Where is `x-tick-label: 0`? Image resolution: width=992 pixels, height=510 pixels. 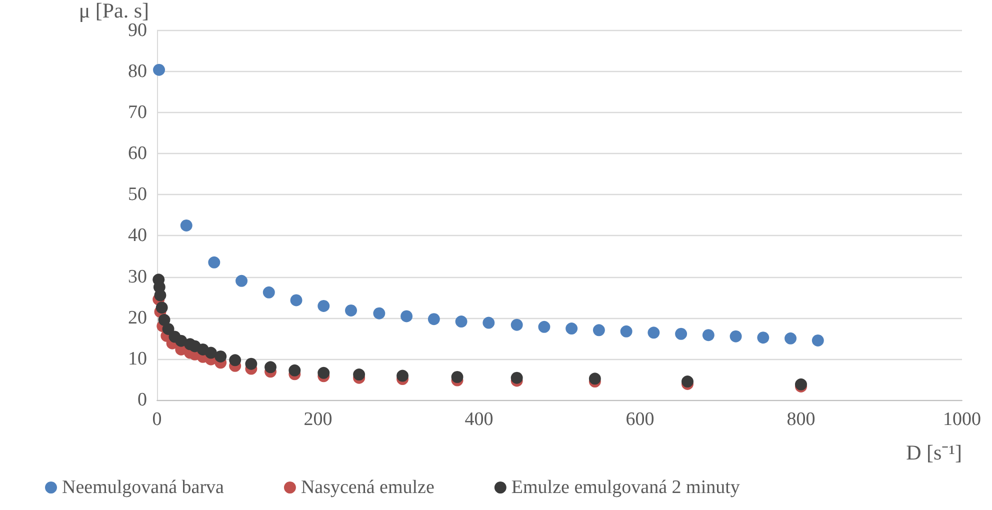 x-tick-label: 0 is located at coordinates (157, 419).